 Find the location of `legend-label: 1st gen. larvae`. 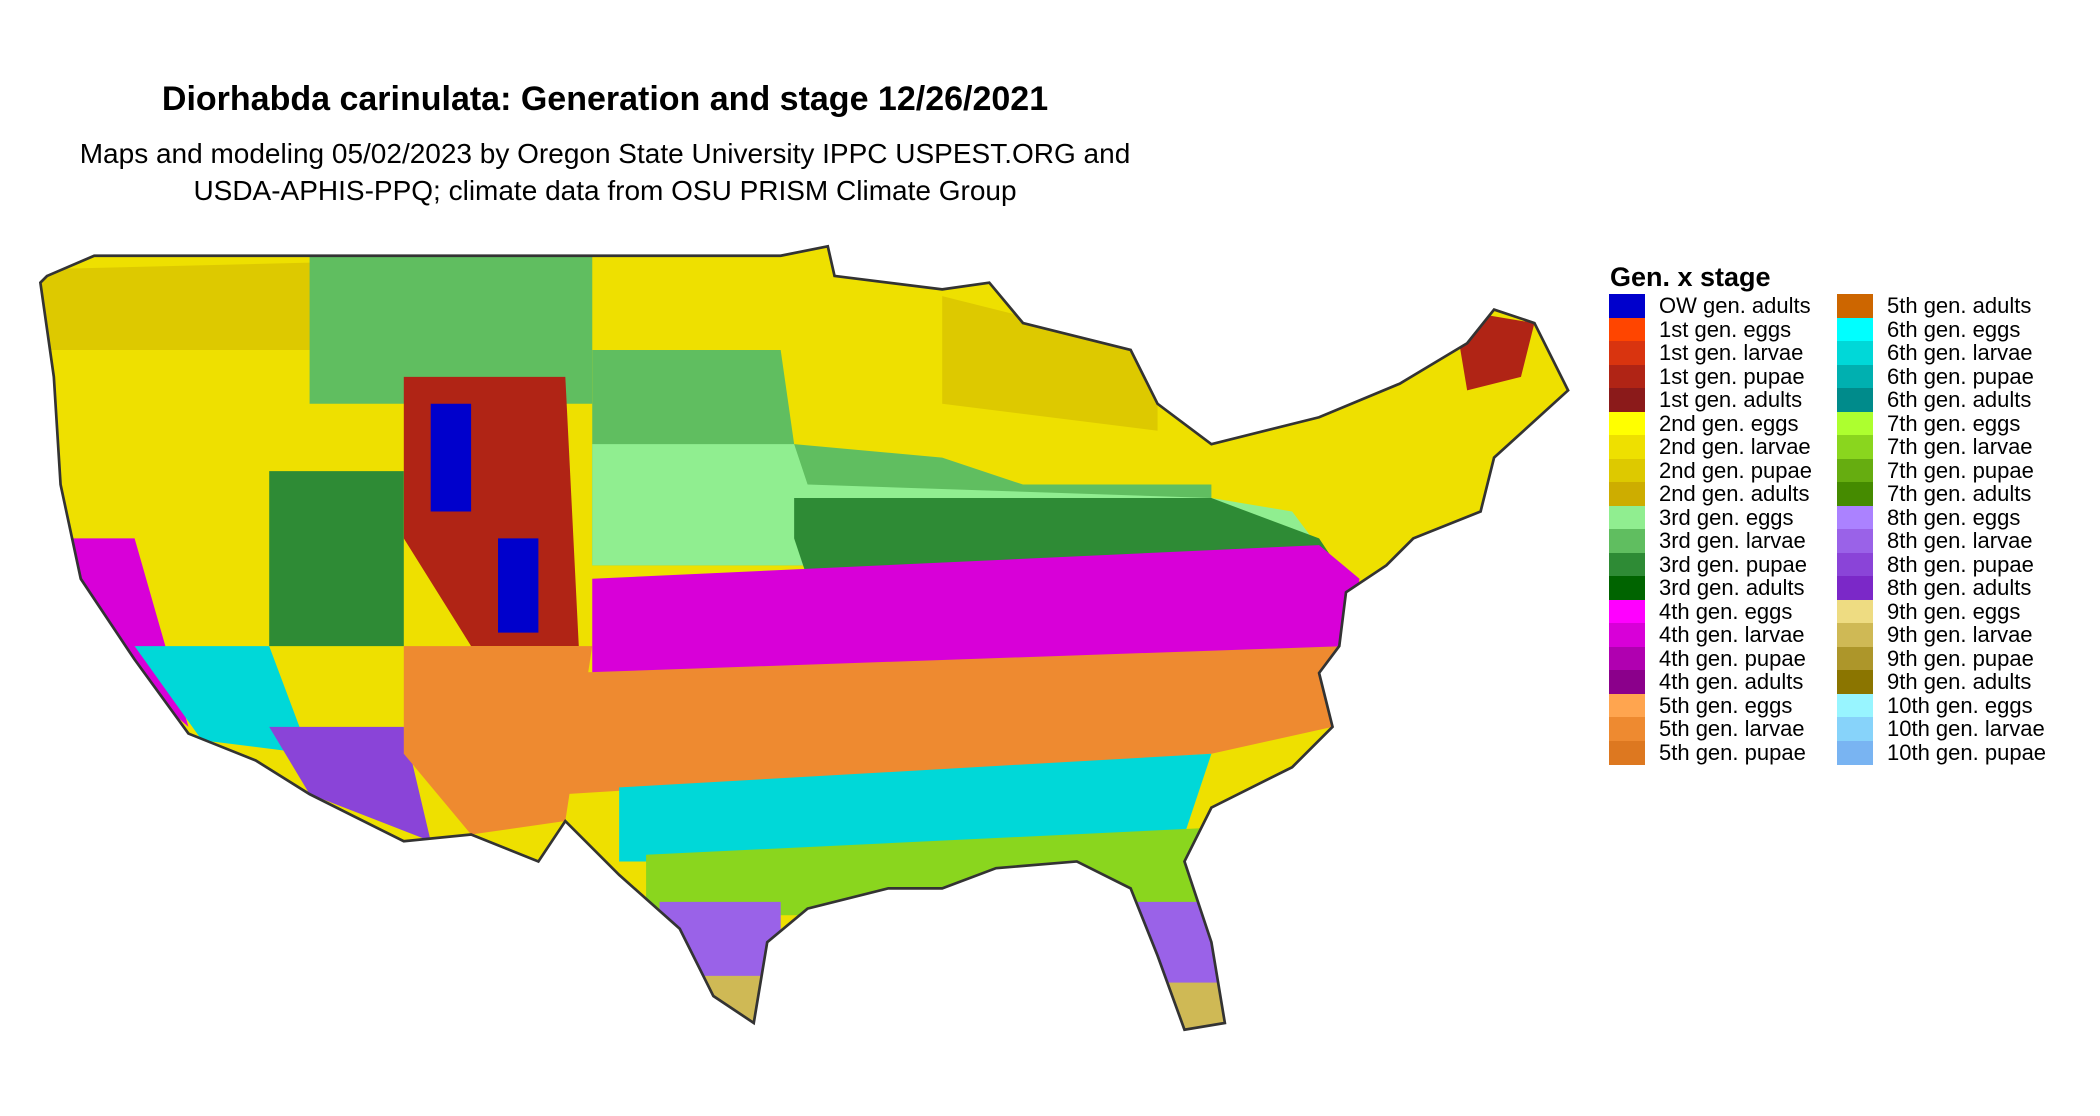

legend-label: 1st gen. larvae is located at coordinates (1731, 352).